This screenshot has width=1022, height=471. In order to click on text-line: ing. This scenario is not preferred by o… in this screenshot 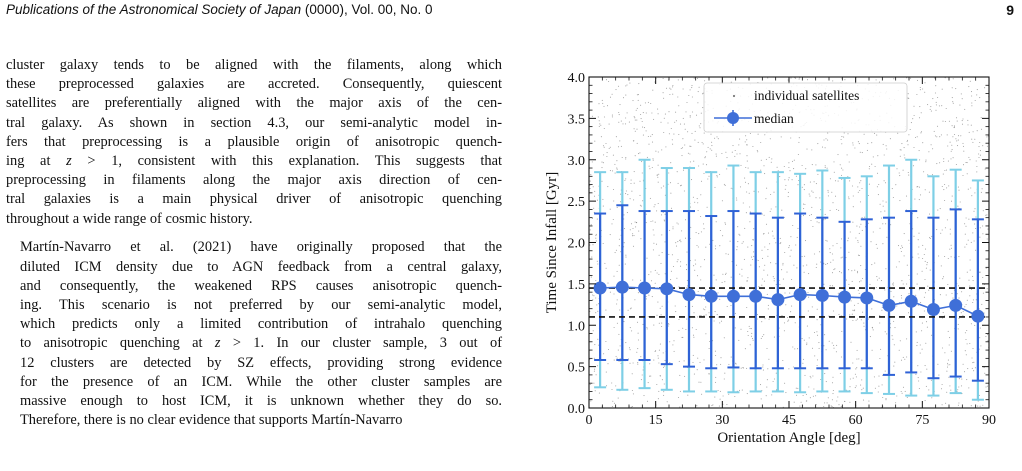, I will do `click(261, 305)`.